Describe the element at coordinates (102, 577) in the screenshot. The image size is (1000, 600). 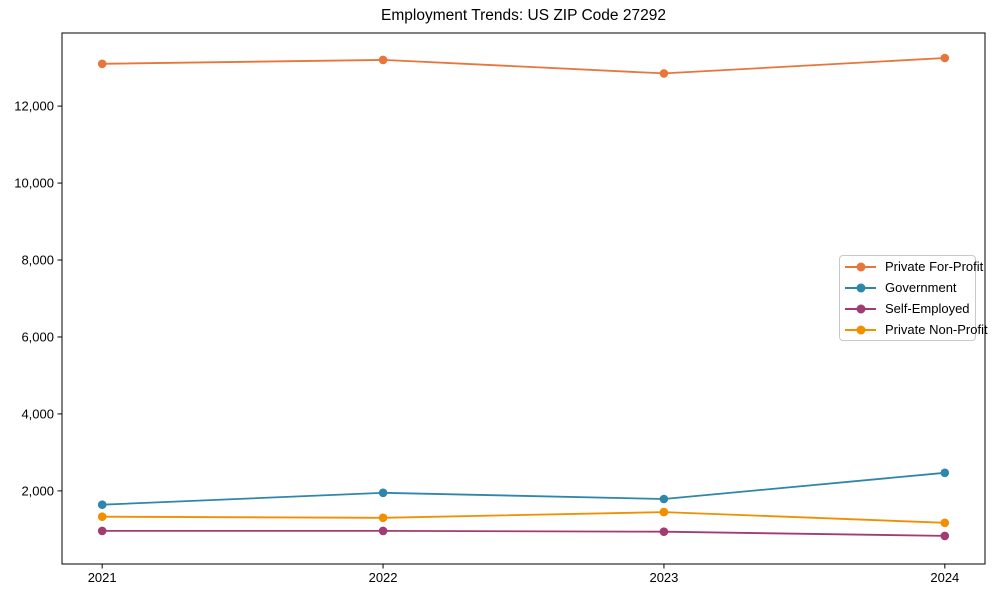
I see `x-tick-label: 2021` at that location.